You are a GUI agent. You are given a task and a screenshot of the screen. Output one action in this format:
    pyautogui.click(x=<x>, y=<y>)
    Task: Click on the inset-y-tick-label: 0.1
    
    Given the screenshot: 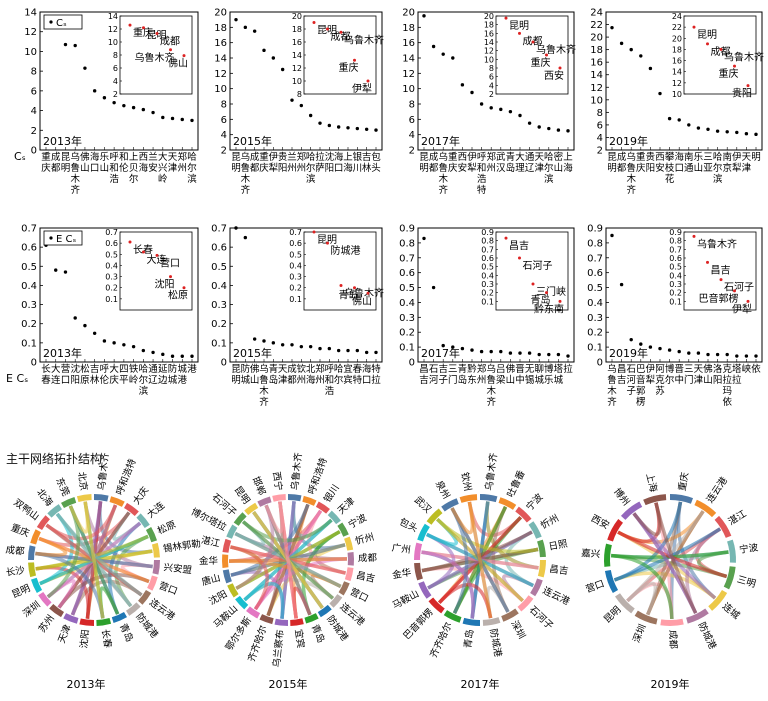 What is the action you would take?
    pyautogui.click(x=111, y=299)
    